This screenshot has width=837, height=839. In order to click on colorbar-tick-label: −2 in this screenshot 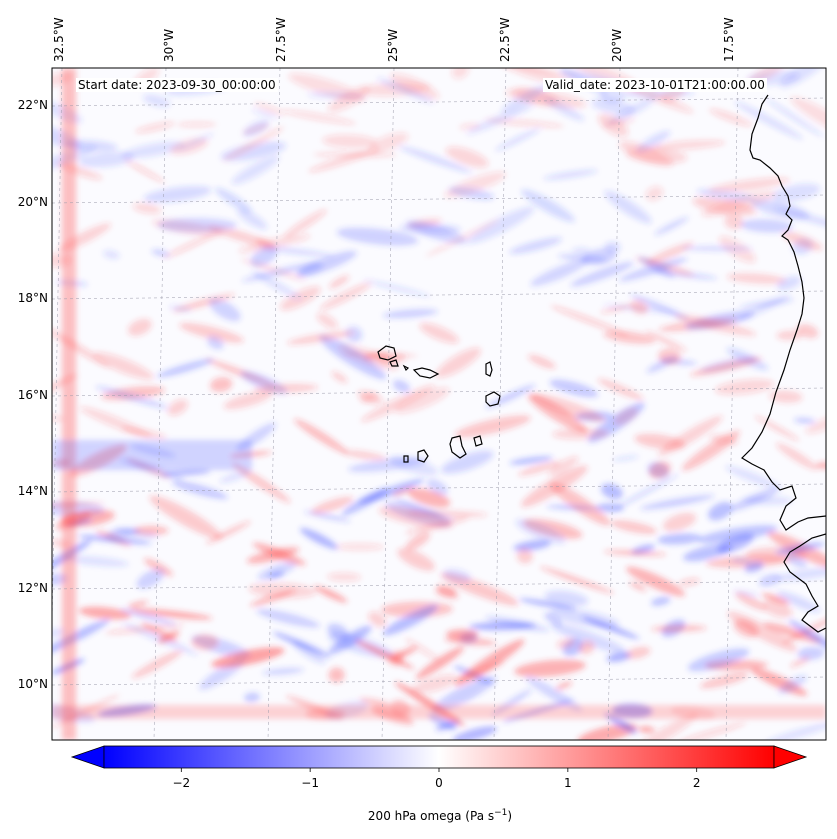, I will do `click(181, 783)`.